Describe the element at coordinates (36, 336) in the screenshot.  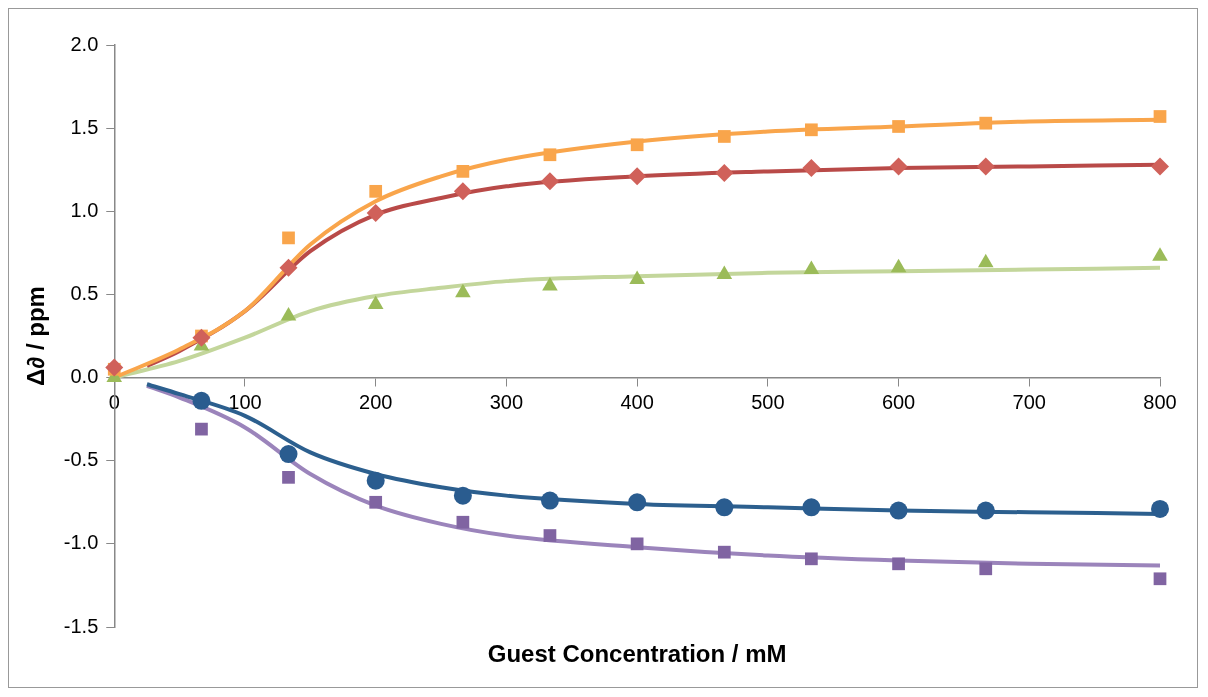
I see `y-axis-title: Δ∂ / ppm` at that location.